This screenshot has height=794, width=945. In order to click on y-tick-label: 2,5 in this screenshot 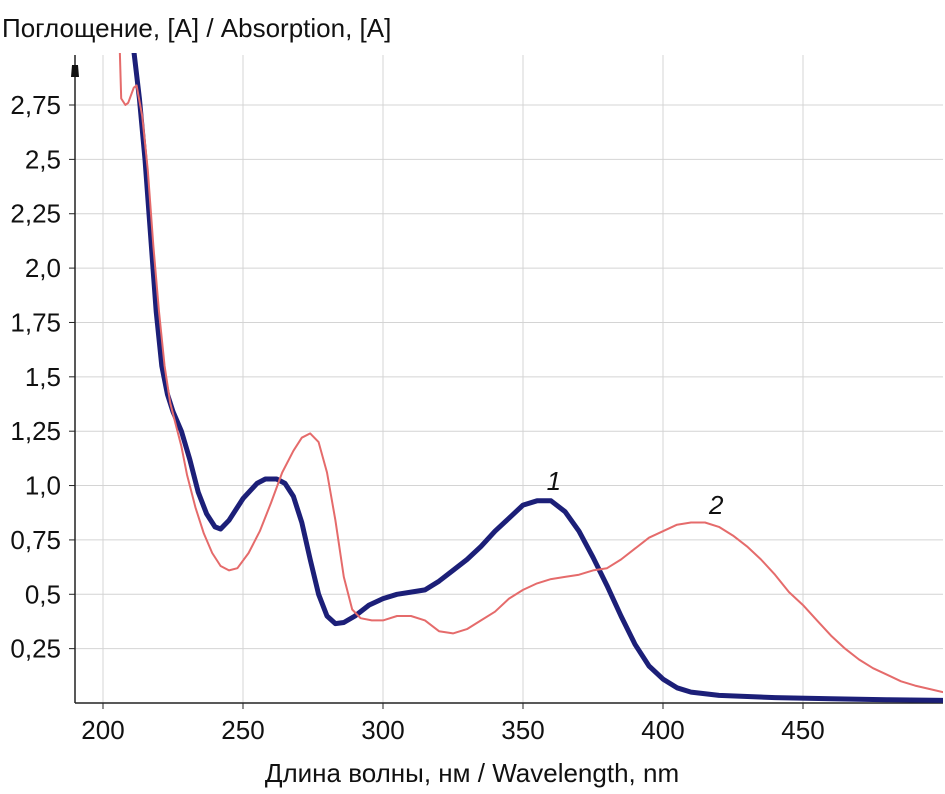, I will do `click(43, 159)`.